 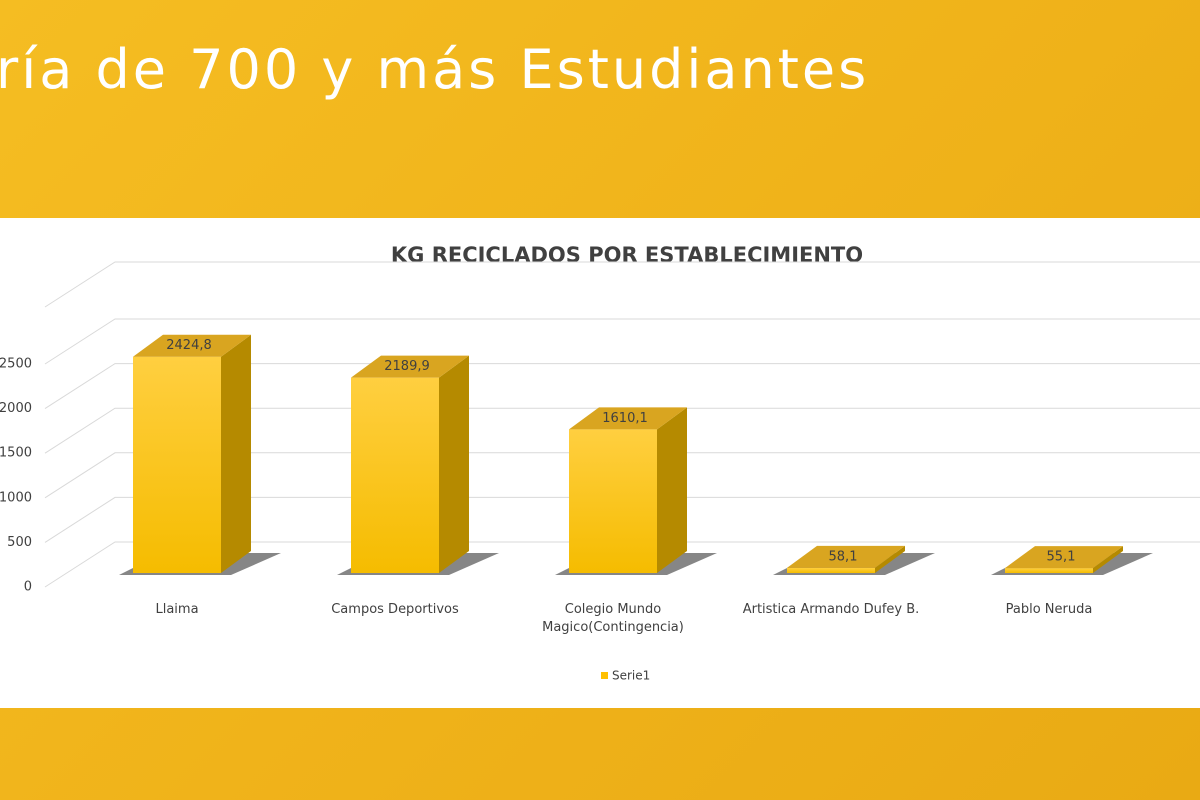 I want to click on x-tick-label-box: Artistica Armando Dufey B., so click(x=831, y=609).